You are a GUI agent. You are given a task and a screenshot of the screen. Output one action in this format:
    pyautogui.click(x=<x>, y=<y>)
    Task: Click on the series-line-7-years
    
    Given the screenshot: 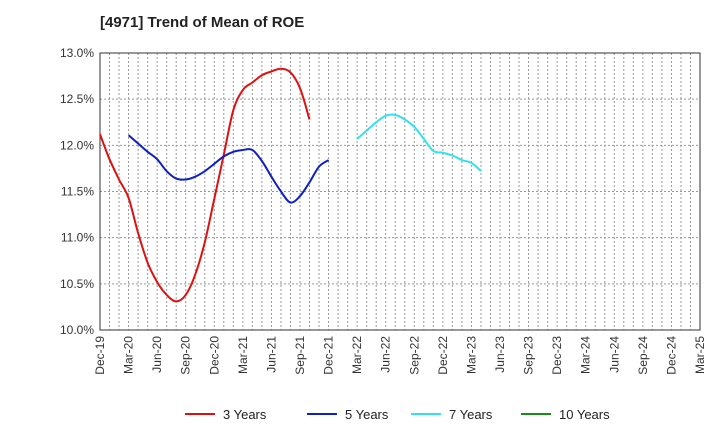 What is the action you would take?
    pyautogui.click(x=419, y=142)
    